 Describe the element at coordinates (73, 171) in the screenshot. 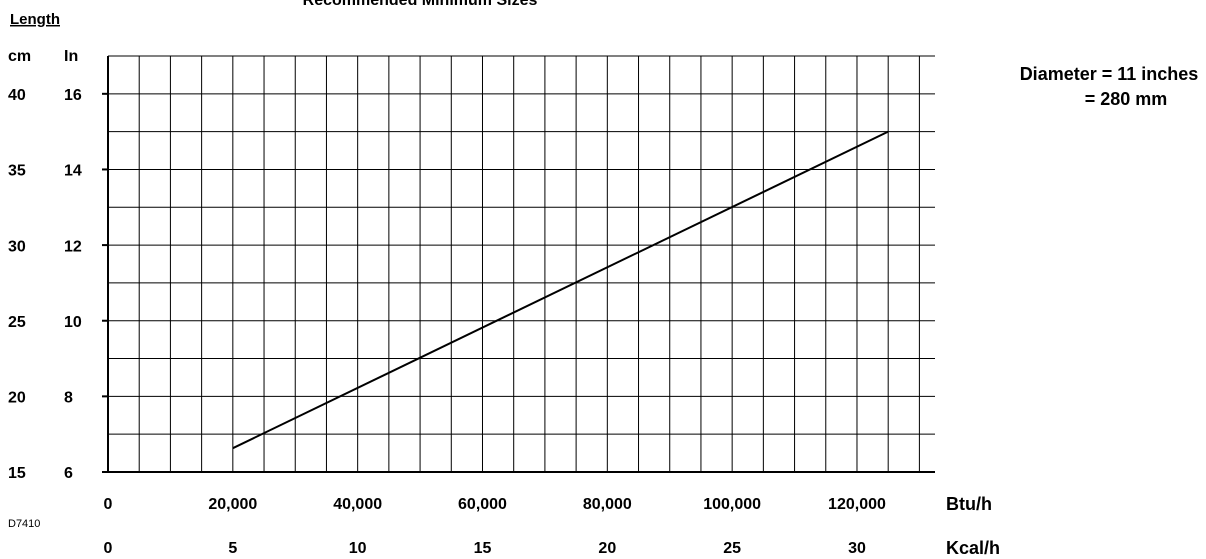

I see `y-tick-label: 14` at that location.